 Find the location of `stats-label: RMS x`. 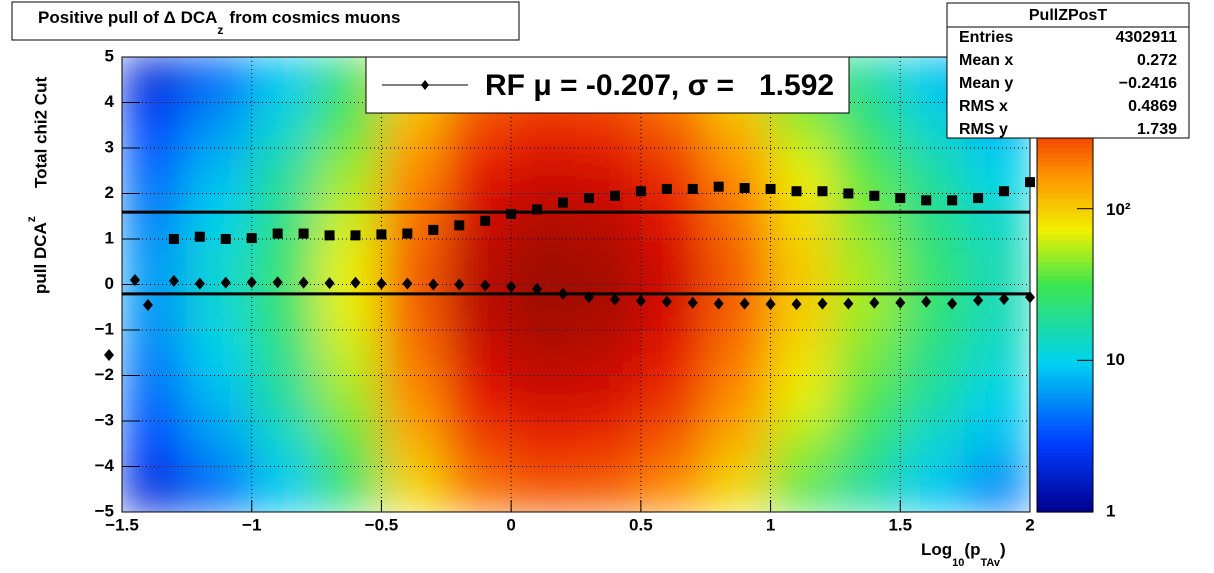

stats-label: RMS x is located at coordinates (983, 106).